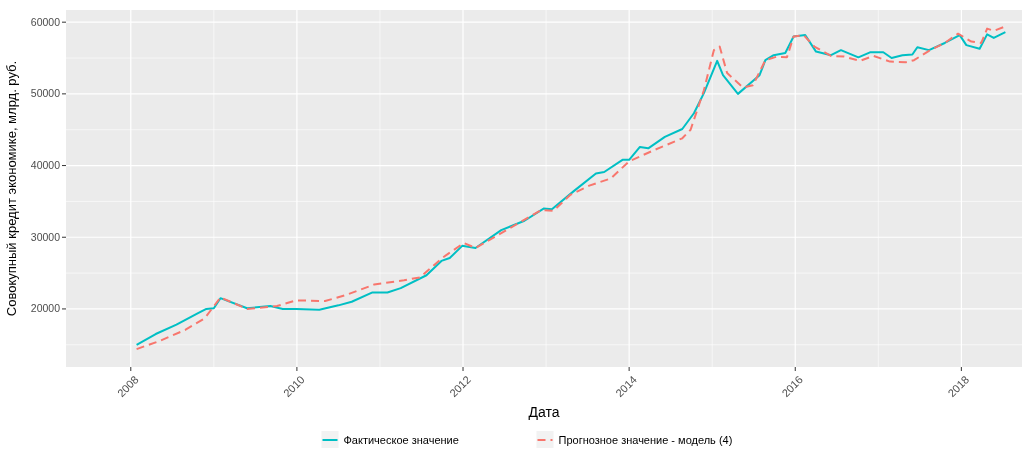 This screenshot has width=1036, height=450. What do you see at coordinates (45, 308) in the screenshot?
I see `y-tick-label: 20000` at bounding box center [45, 308].